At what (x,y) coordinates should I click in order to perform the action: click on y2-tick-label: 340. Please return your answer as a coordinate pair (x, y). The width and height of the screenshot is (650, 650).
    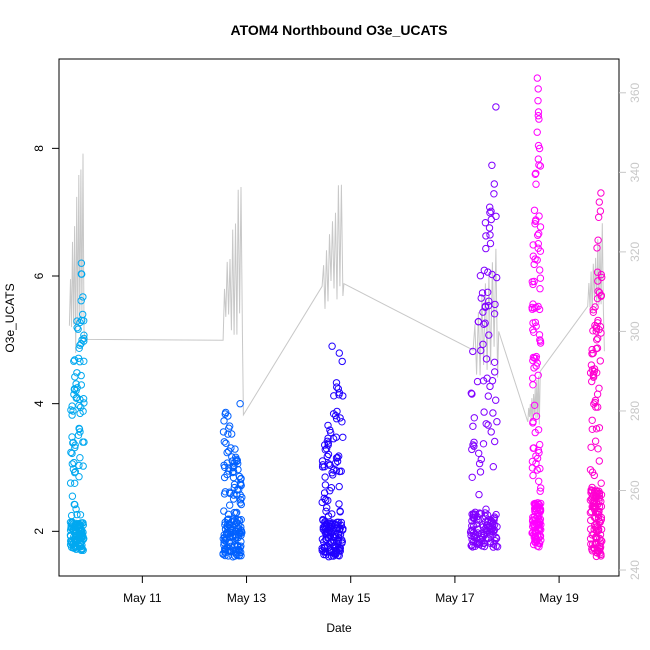
    Looking at the image, I should click on (635, 172).